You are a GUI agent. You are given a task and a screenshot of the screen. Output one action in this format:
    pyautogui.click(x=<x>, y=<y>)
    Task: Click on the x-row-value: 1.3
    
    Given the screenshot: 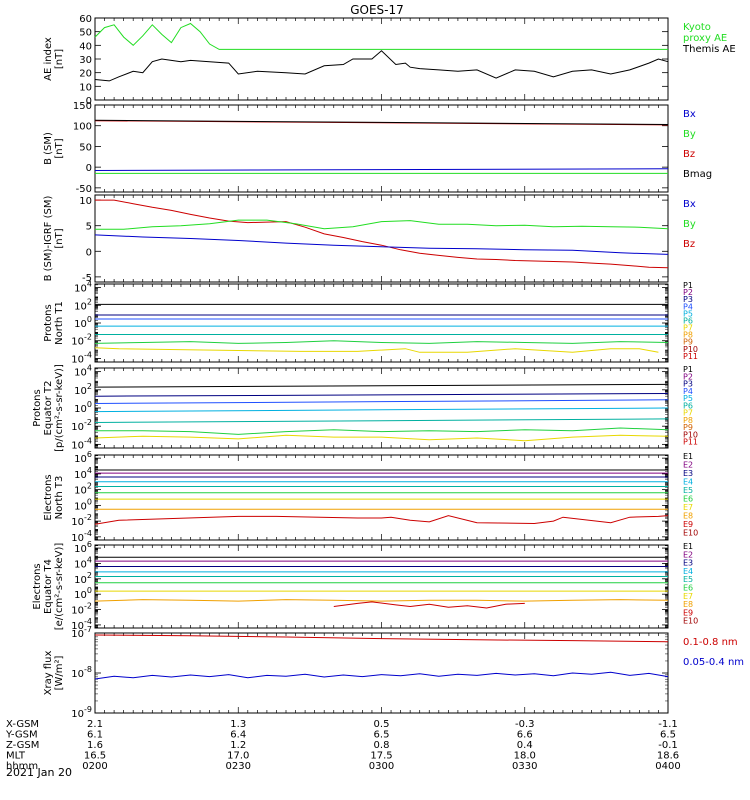 What is the action you would take?
    pyautogui.click(x=238, y=724)
    